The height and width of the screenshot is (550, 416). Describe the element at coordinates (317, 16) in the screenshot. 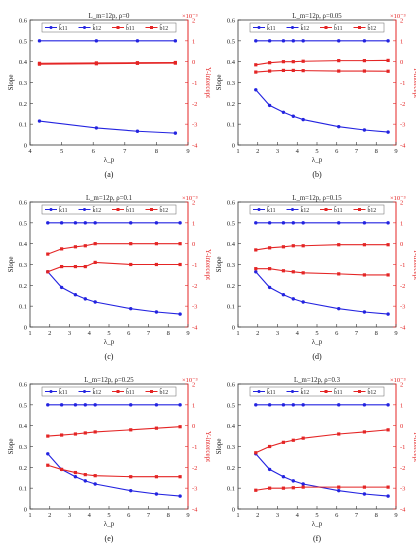

I see `chart-title: L_m=12p, ρ=0.05` at that location.